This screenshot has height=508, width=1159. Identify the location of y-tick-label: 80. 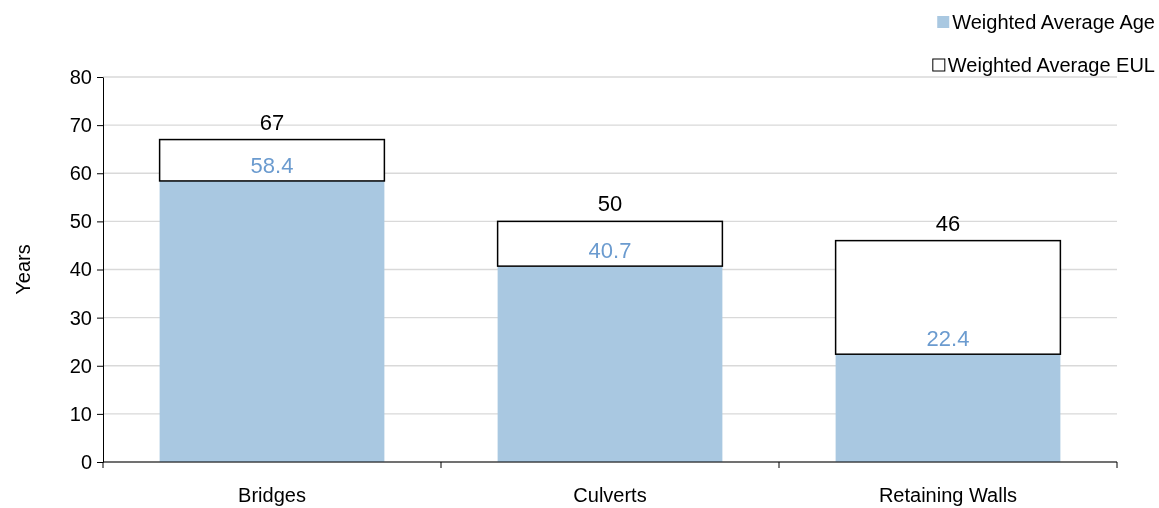
(80, 76).